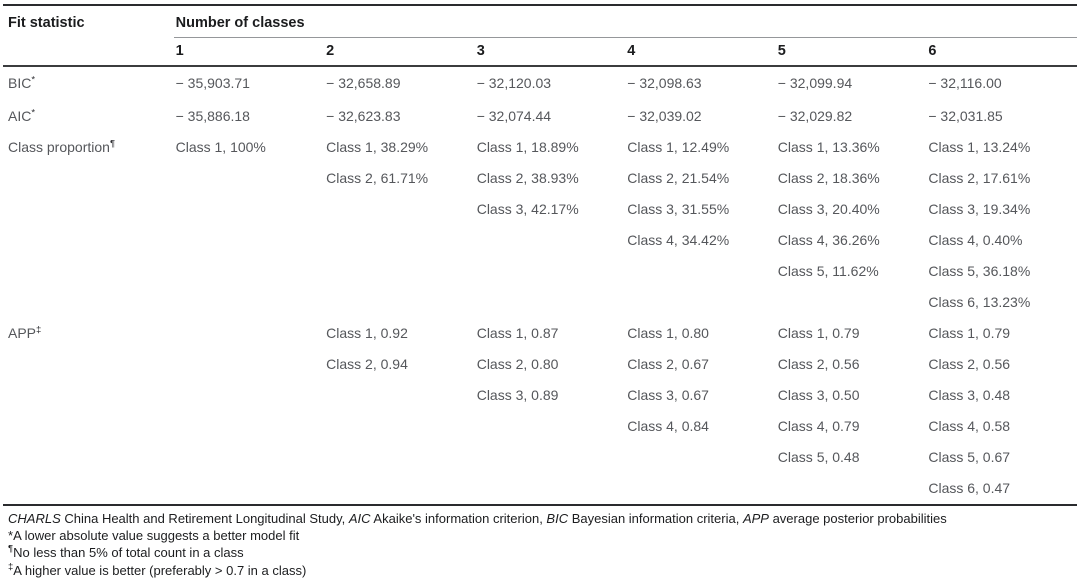  What do you see at coordinates (668, 395) in the screenshot?
I see `app-col4-line3: Class 3, 0.67` at bounding box center [668, 395].